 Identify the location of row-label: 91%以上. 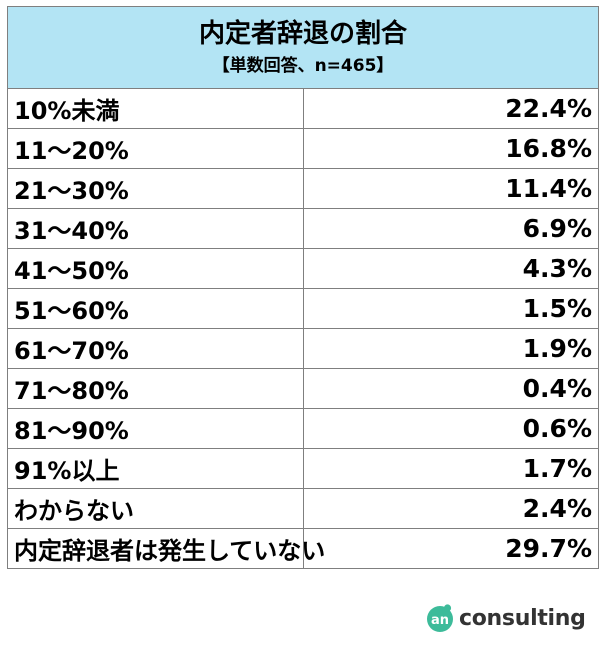
(155, 468).